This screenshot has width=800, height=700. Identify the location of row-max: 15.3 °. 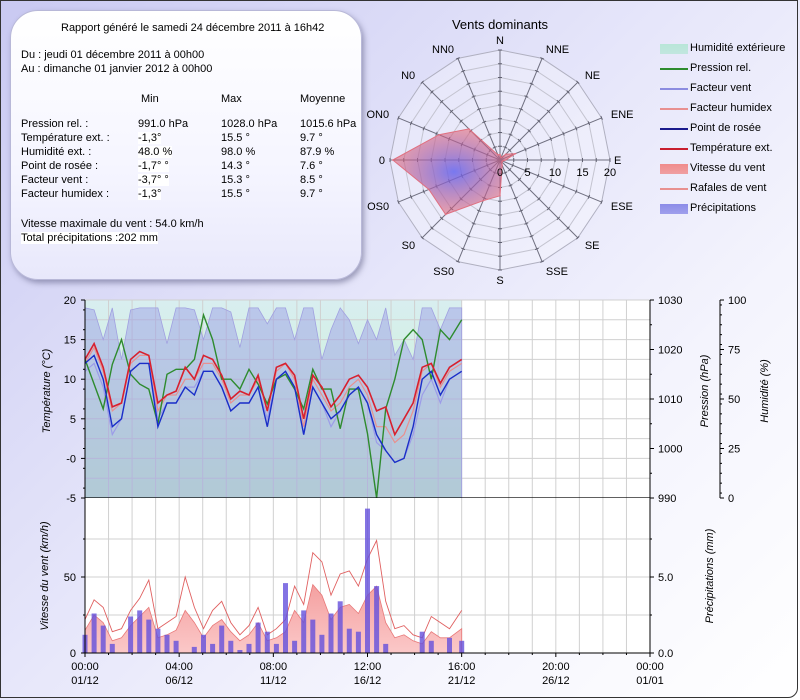
(235, 180).